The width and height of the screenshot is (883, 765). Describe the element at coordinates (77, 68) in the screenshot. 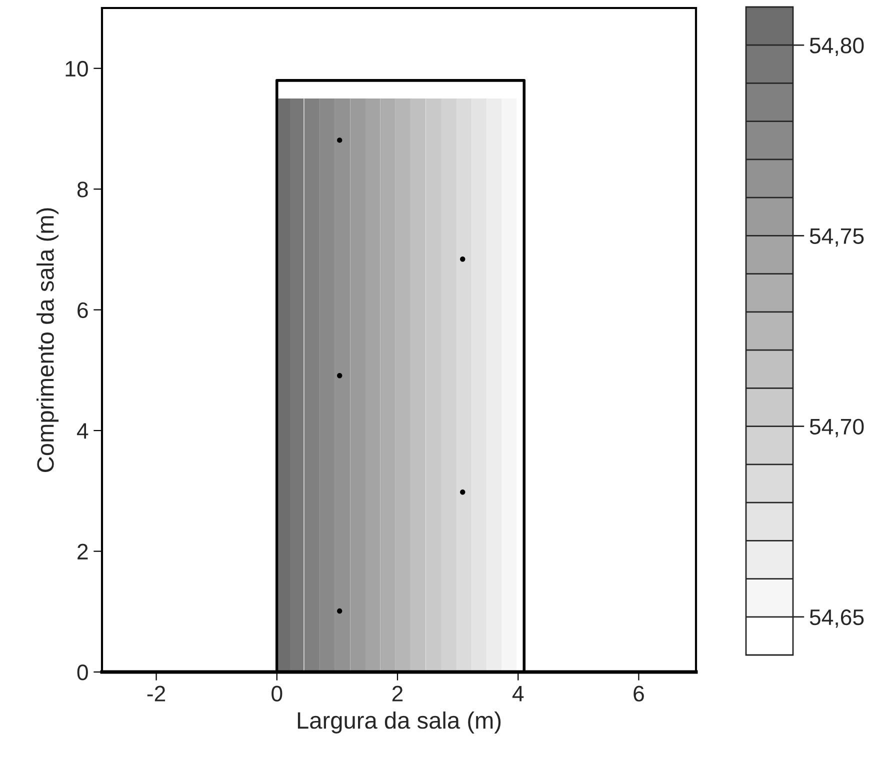

I see `y-tick-label: 10` at that location.